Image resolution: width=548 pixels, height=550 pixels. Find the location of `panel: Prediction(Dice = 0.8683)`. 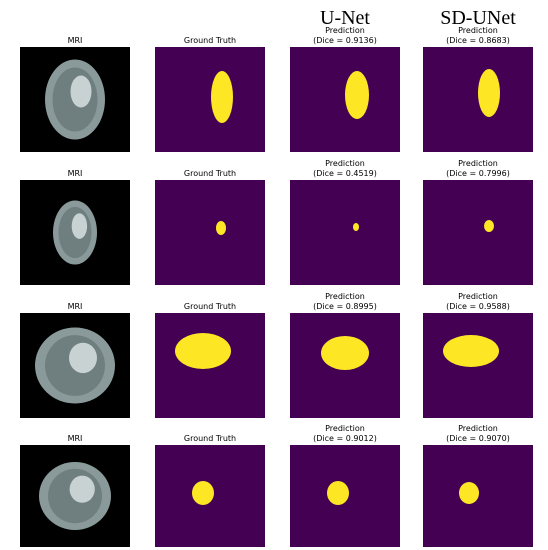

panel: Prediction(Dice = 0.8683) is located at coordinates (478, 89).